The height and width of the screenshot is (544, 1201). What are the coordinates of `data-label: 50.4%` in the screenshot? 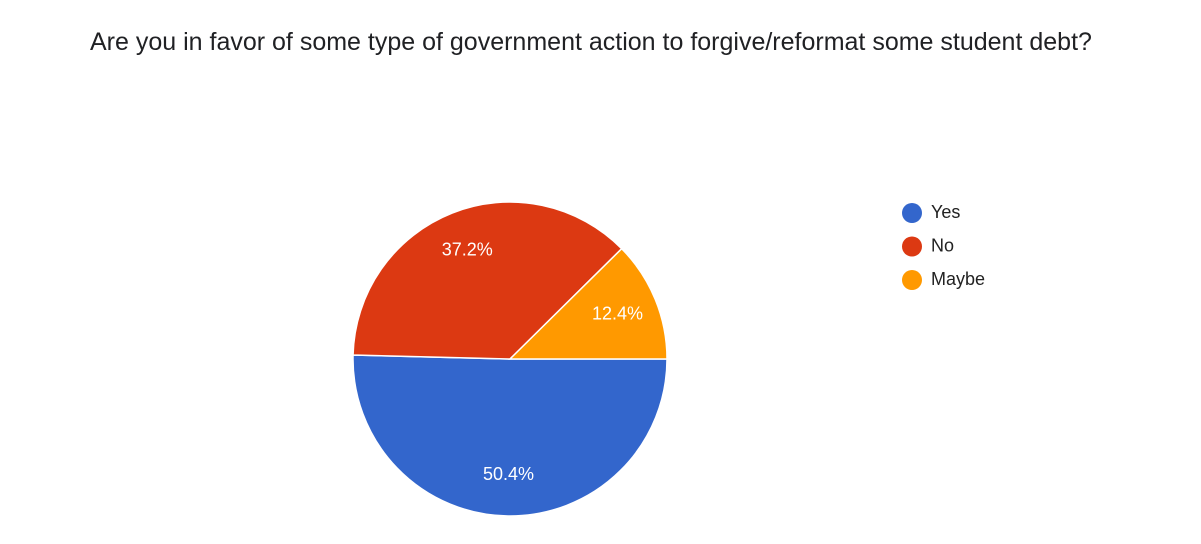 It's located at (508, 474).